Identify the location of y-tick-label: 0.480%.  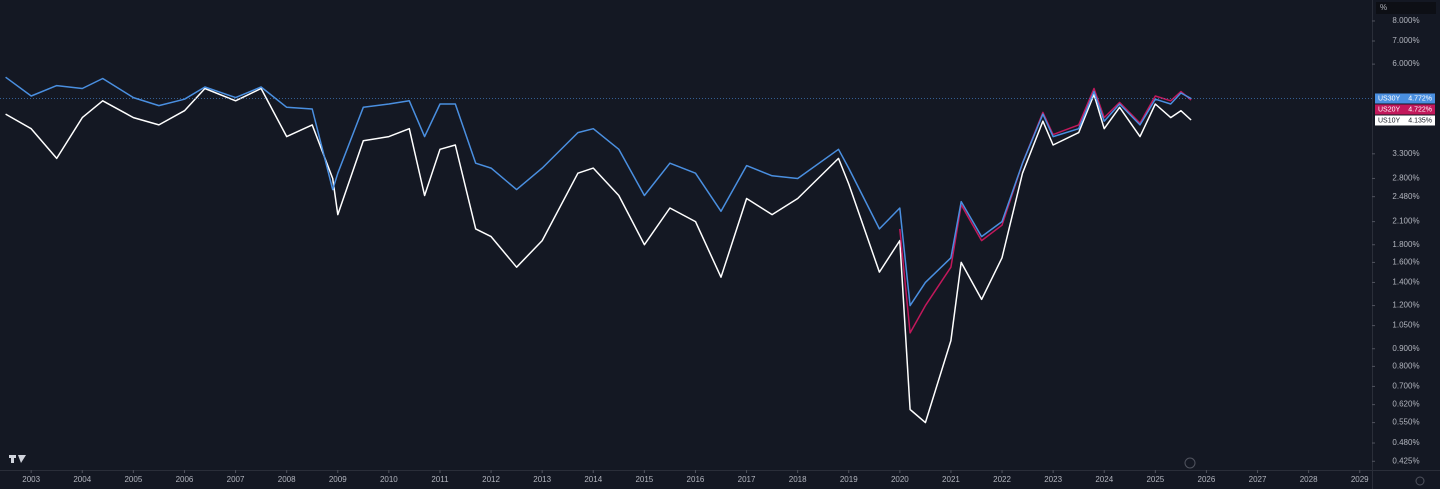
(1405, 442).